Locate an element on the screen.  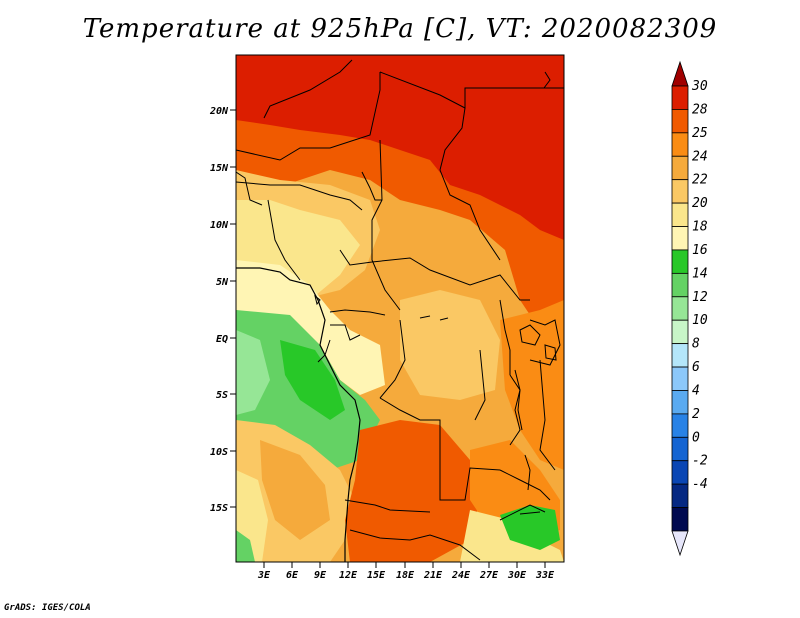
field-24-southwest is located at coordinates (295, 490).